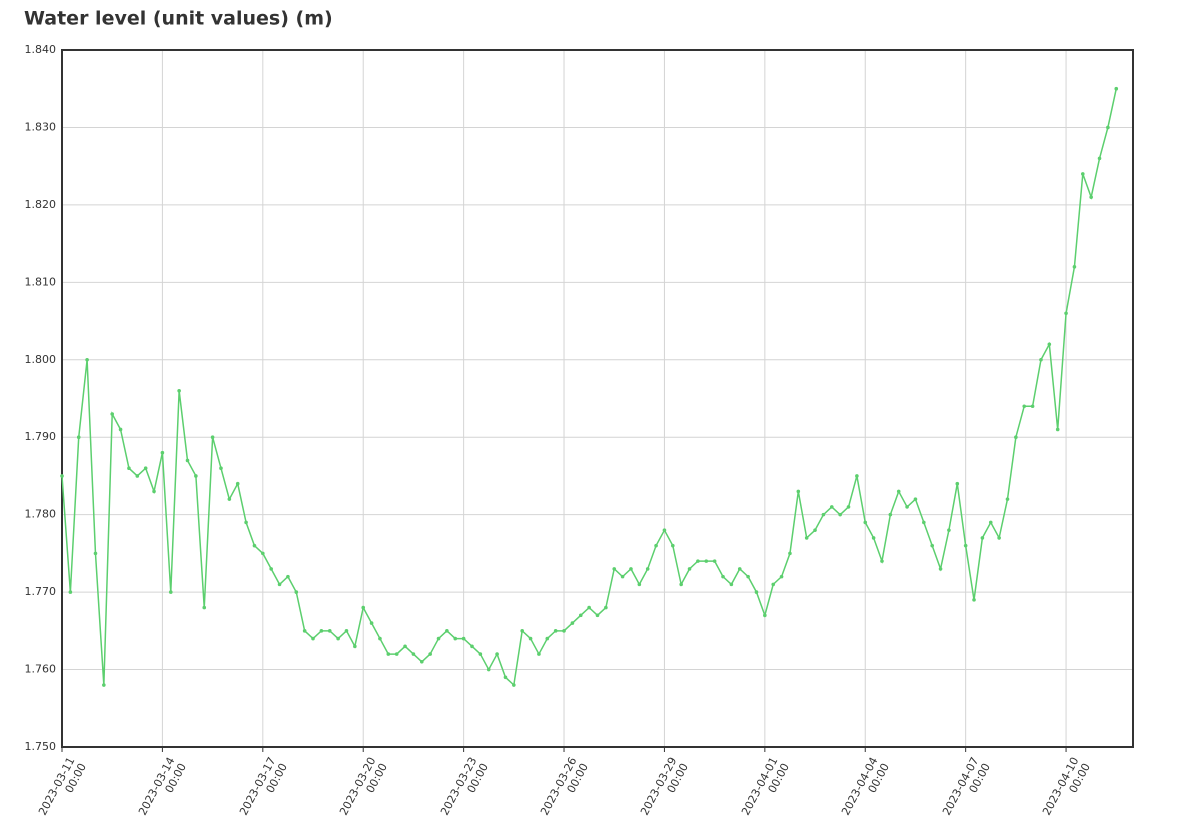  What do you see at coordinates (41, 746) in the screenshot?
I see `y-tick-label: 1.750` at bounding box center [41, 746].